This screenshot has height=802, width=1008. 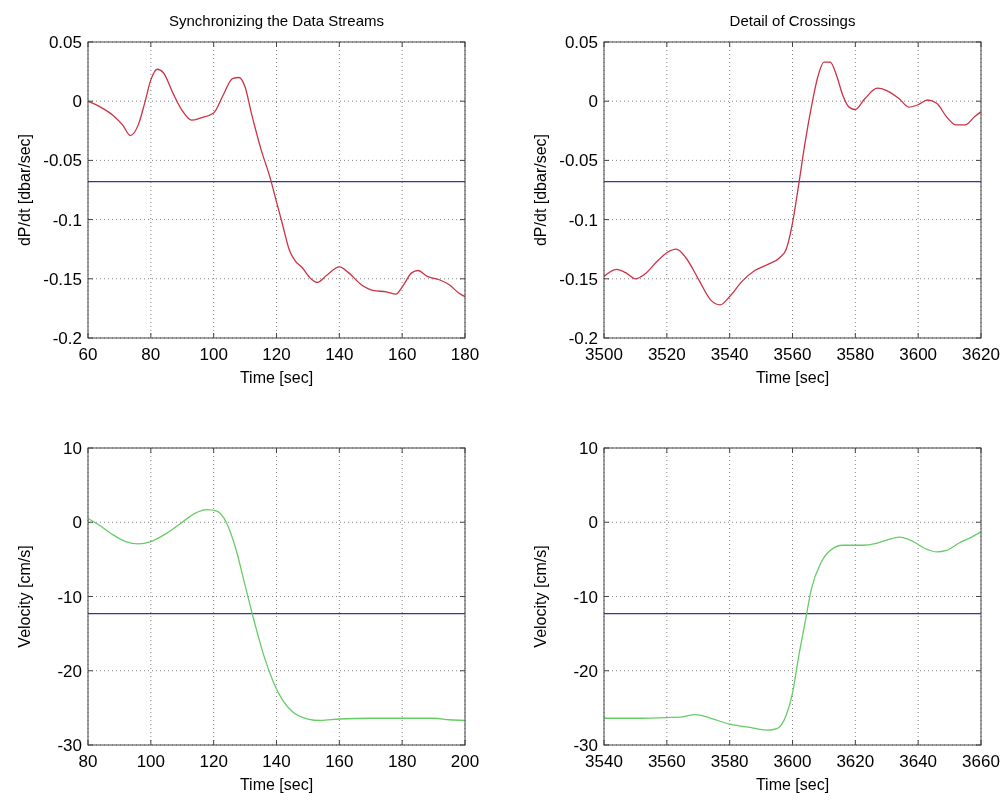 I want to click on x-tick-label: 200, so click(x=465, y=761).